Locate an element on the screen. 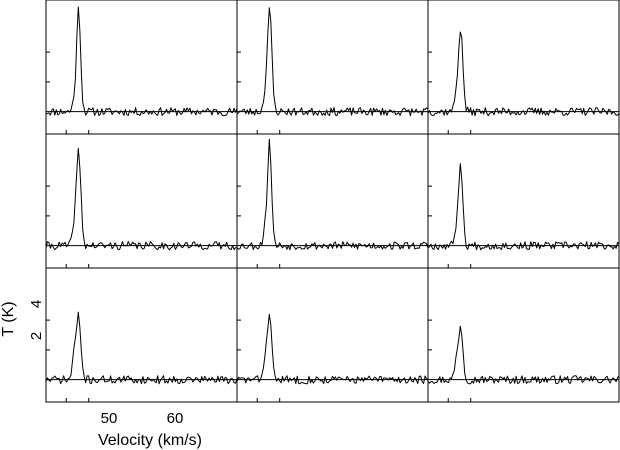 Image resolution: width=620 pixels, height=450 pixels. y-axis-label: T (K) is located at coordinates (8, 318).